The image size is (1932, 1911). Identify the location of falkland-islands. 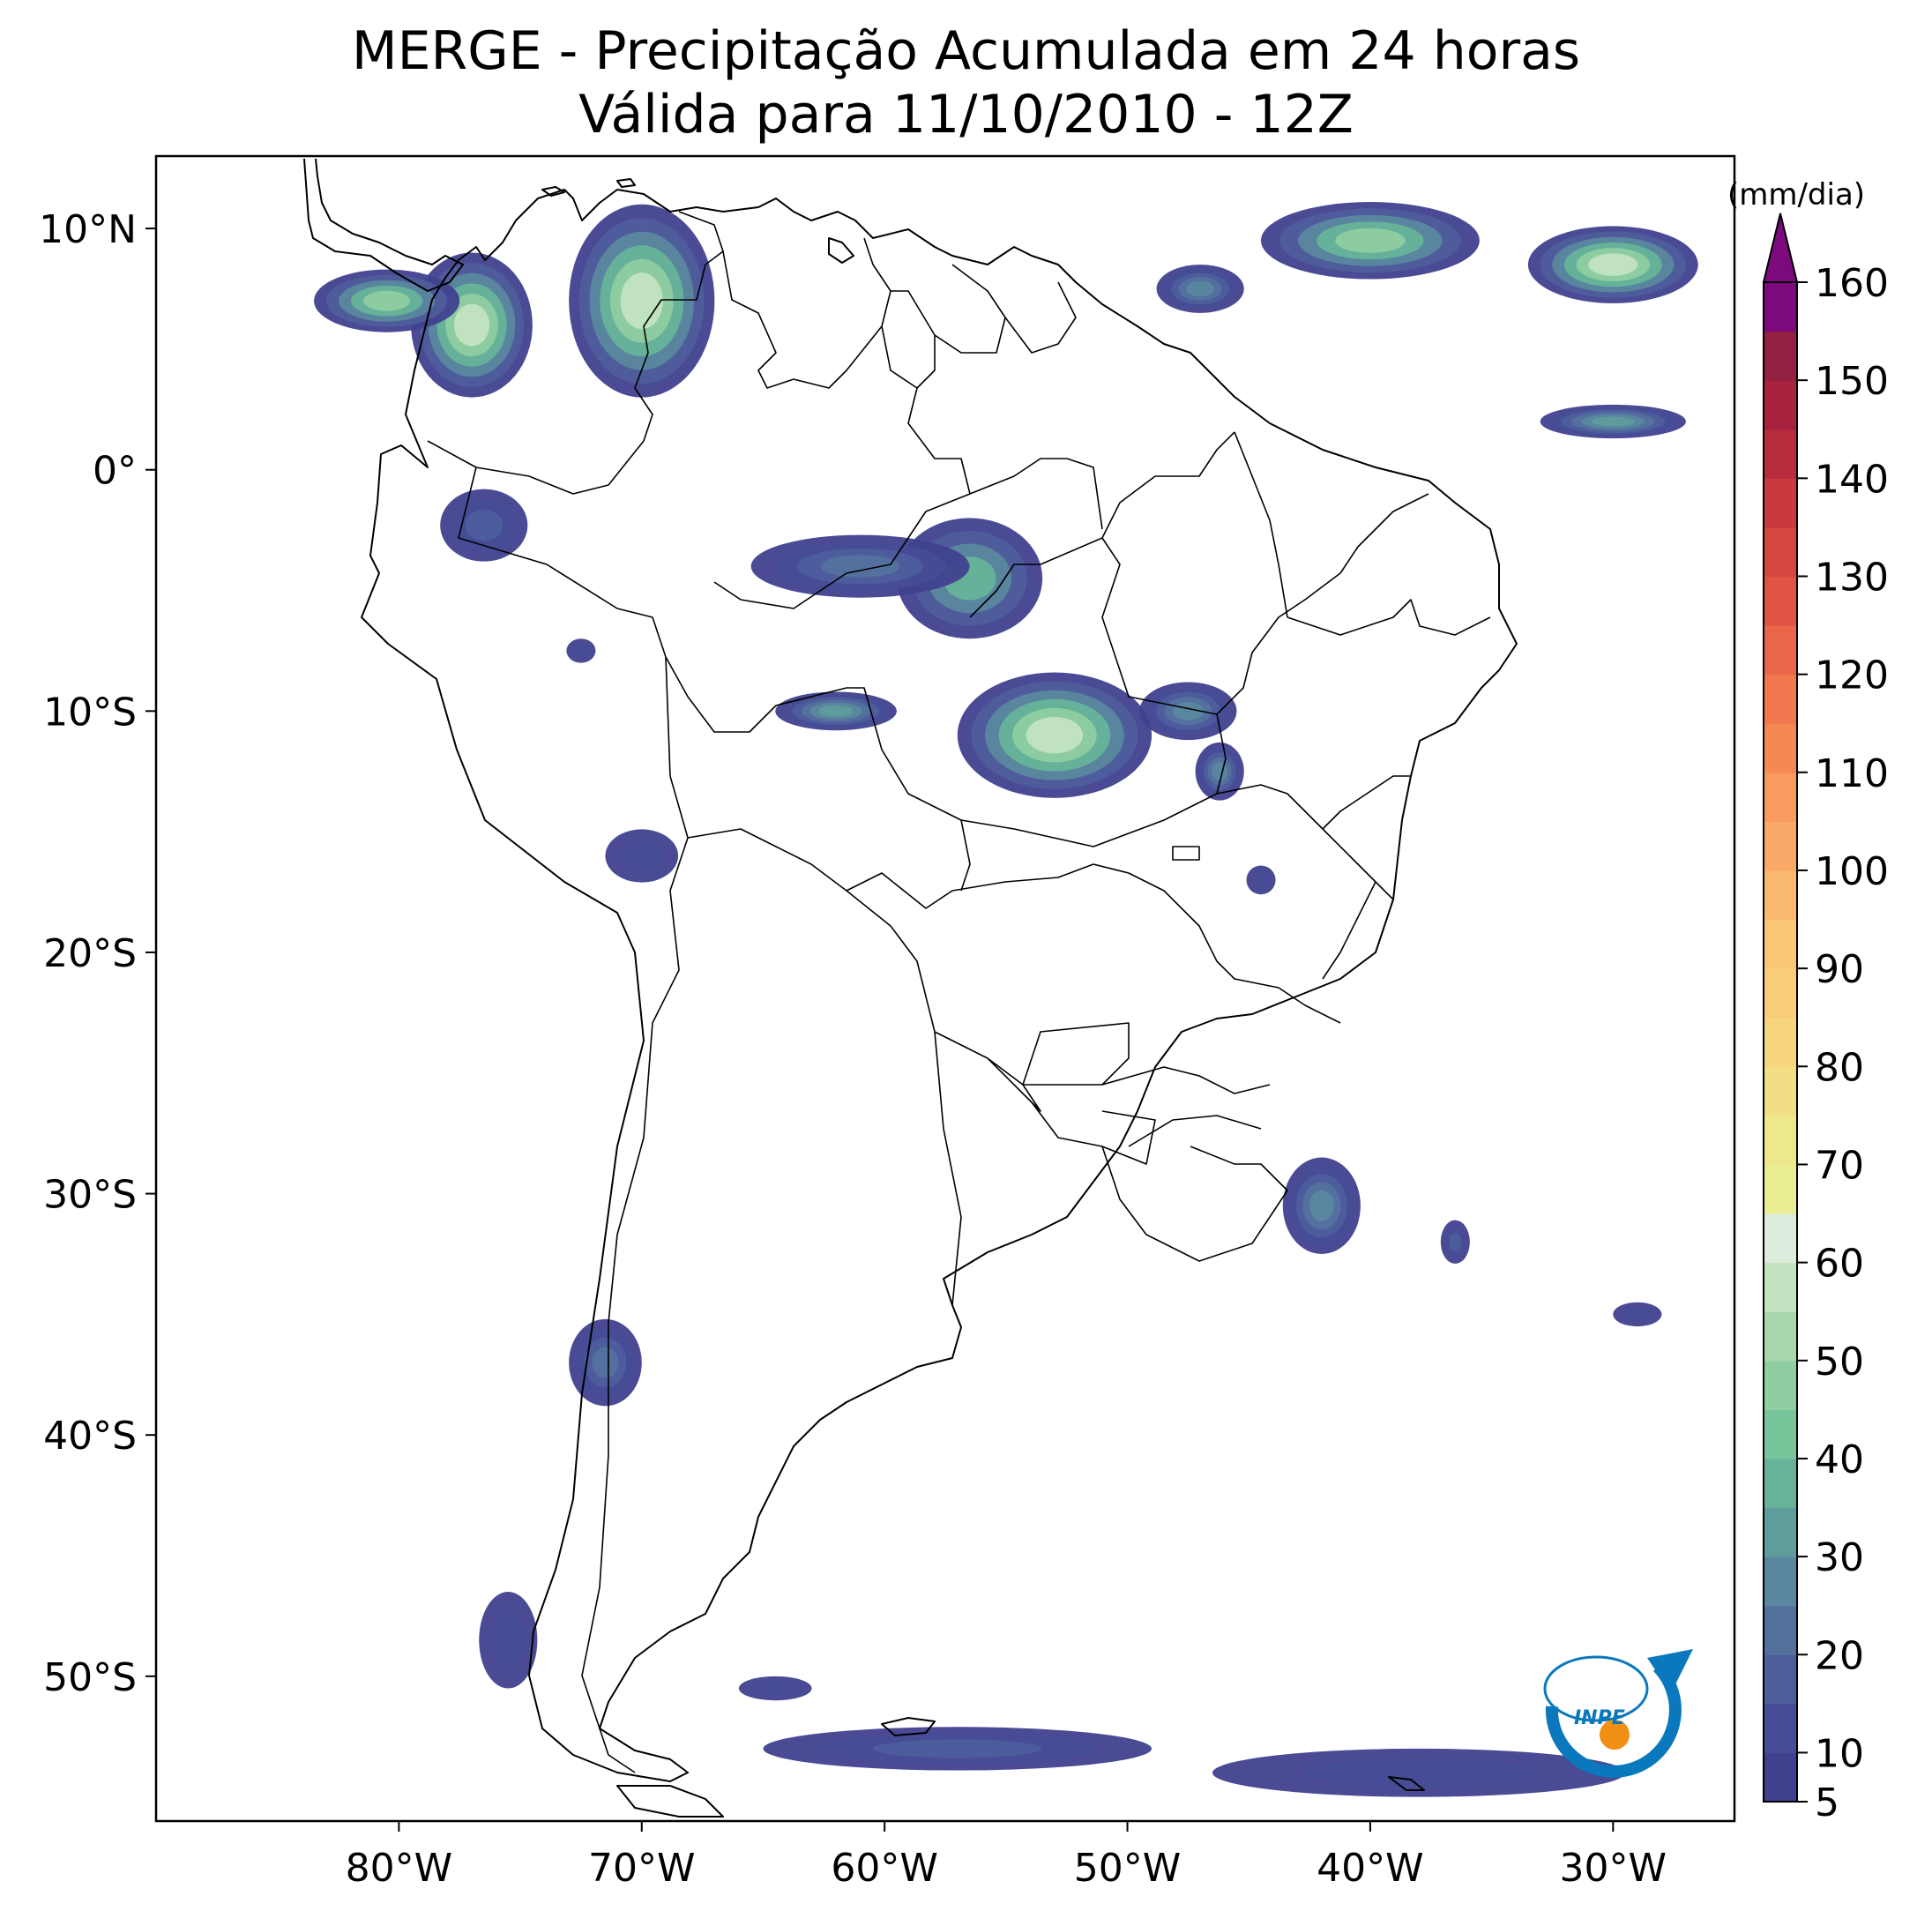
(908, 1726).